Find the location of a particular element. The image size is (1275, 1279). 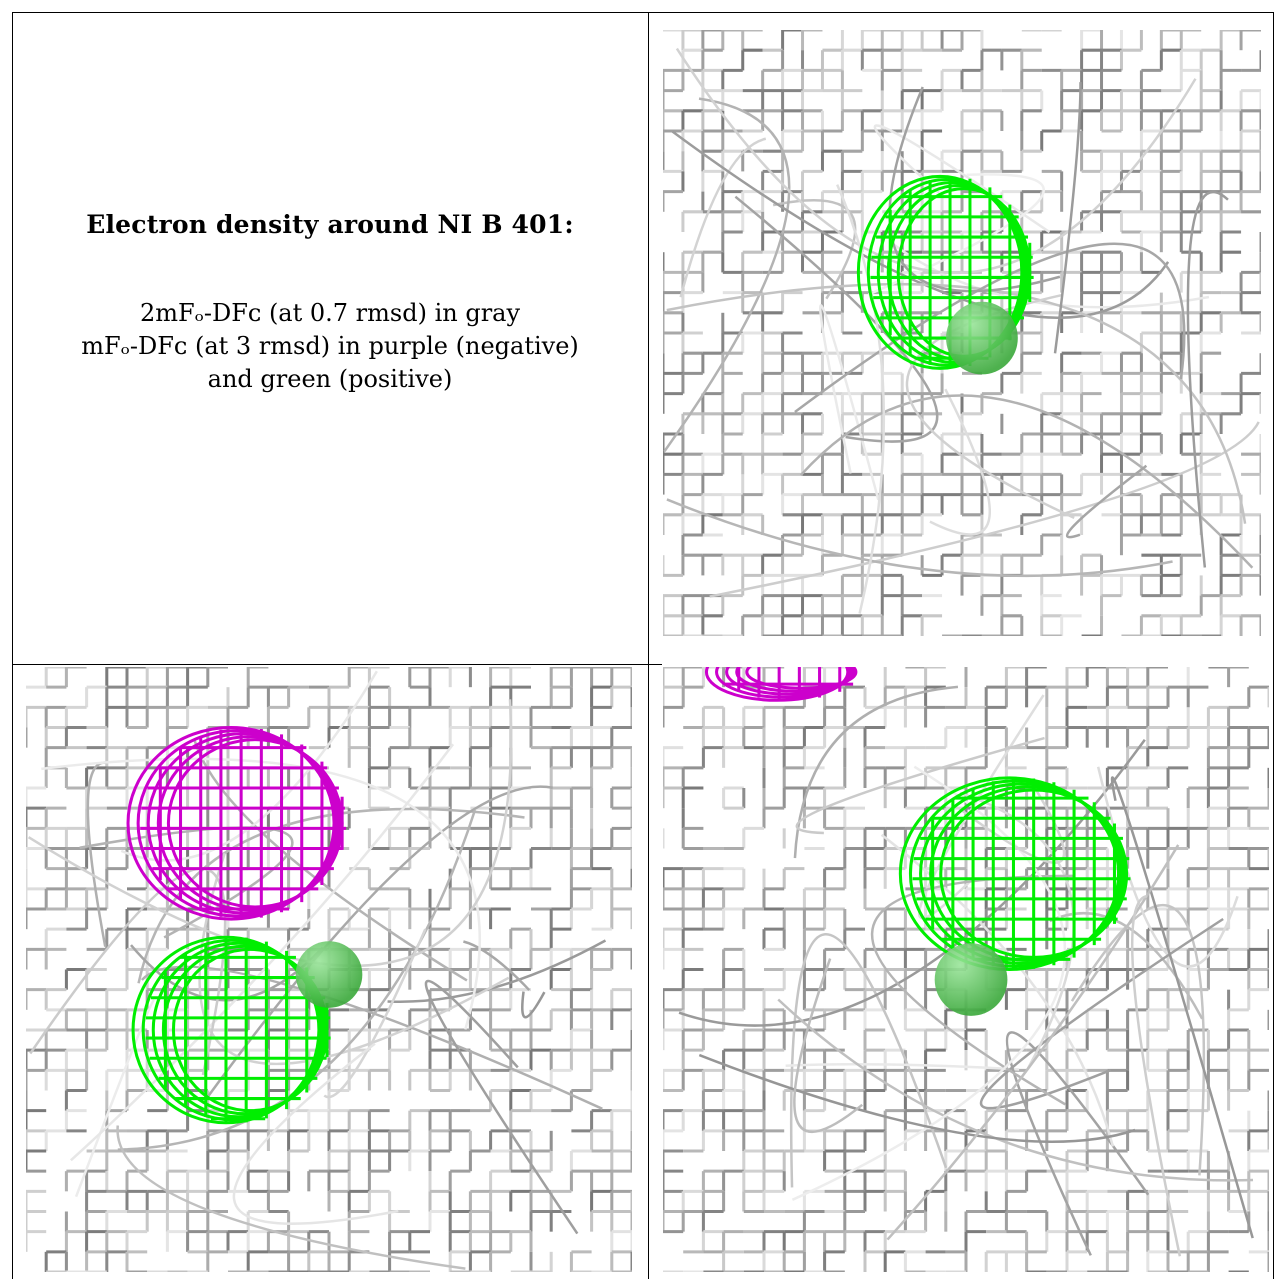

caption-title: Electron density around NI B 401: is located at coordinates (330, 224).